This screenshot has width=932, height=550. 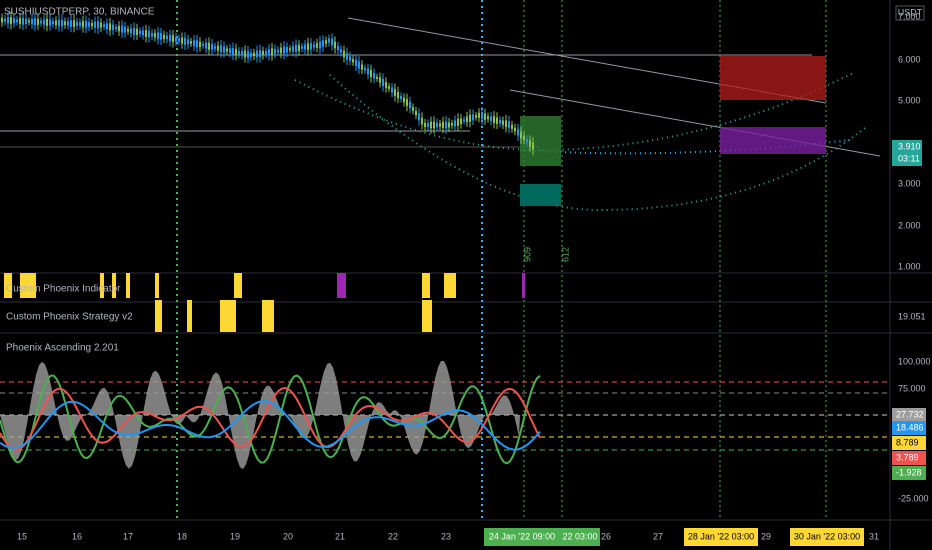 What do you see at coordinates (128, 536) in the screenshot?
I see `time-label: 17` at bounding box center [128, 536].